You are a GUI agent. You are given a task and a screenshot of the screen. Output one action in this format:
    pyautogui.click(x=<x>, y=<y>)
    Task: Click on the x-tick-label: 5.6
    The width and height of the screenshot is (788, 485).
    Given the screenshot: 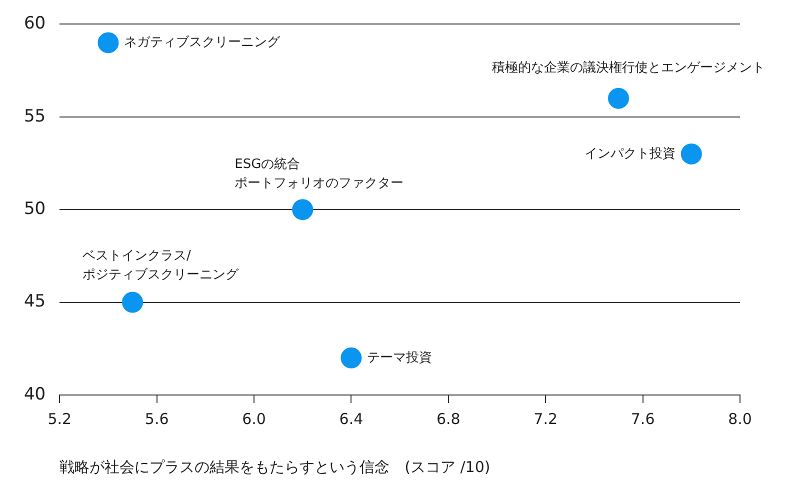 What is the action you would take?
    pyautogui.click(x=156, y=419)
    